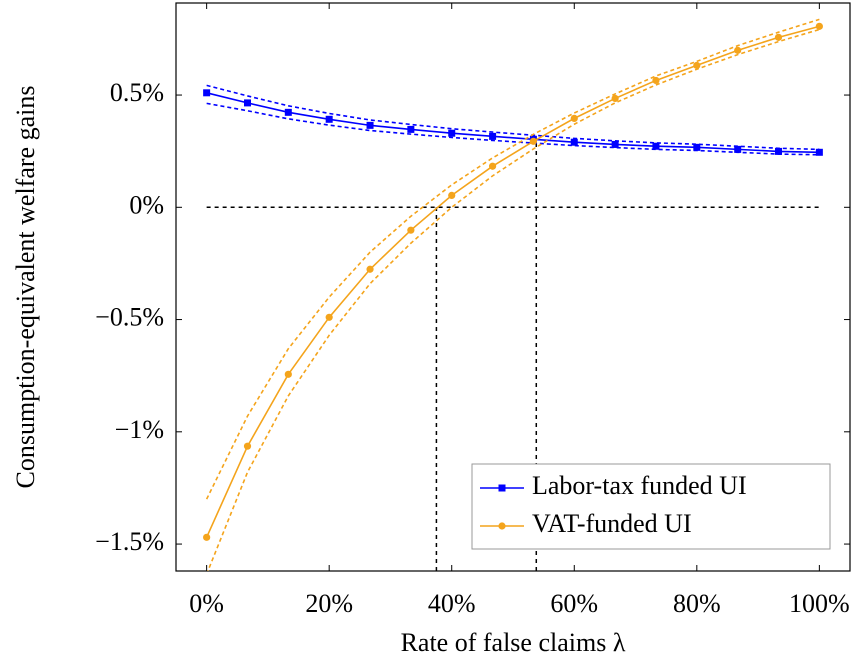 The height and width of the screenshot is (665, 858). I want to click on confidence-band-upper, so click(513, 117).